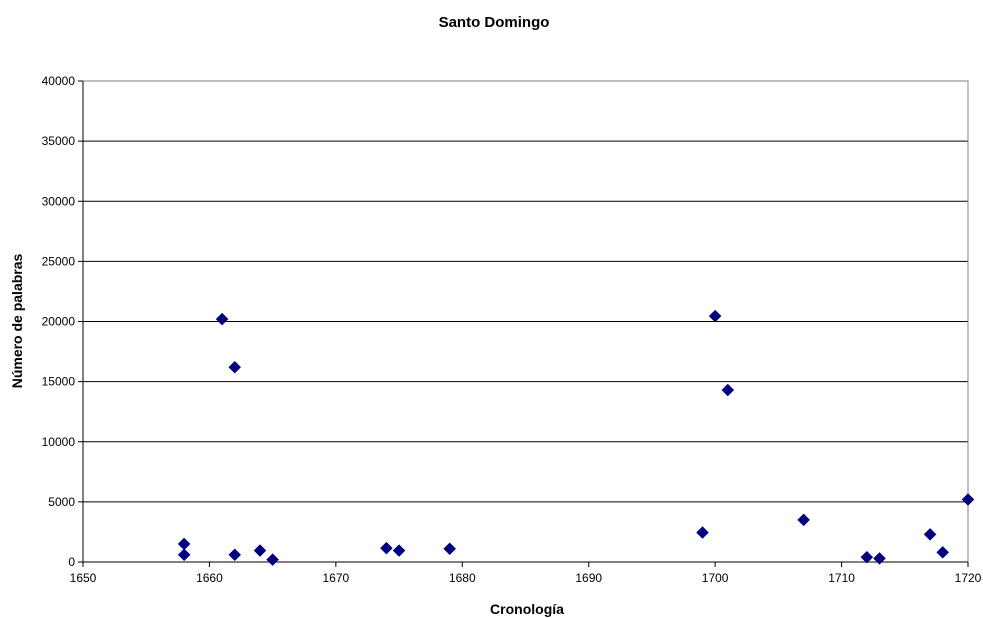 Image resolution: width=983 pixels, height=619 pixels. What do you see at coordinates (588, 578) in the screenshot?
I see `x-tick-label: 1690` at bounding box center [588, 578].